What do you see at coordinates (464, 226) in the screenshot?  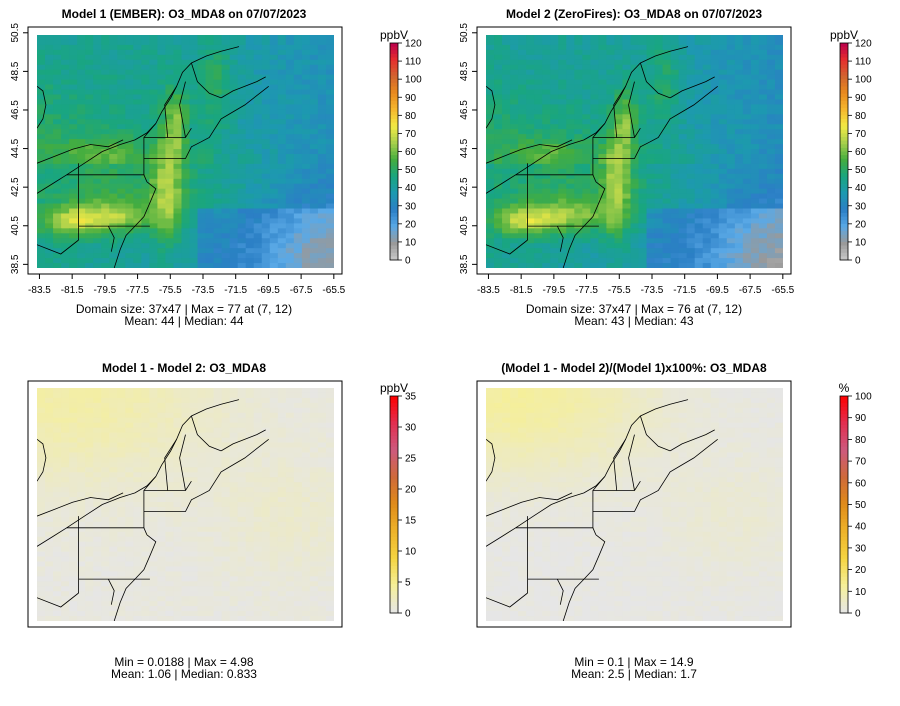 I see `y-tick-label: 40.5` at bounding box center [464, 226].